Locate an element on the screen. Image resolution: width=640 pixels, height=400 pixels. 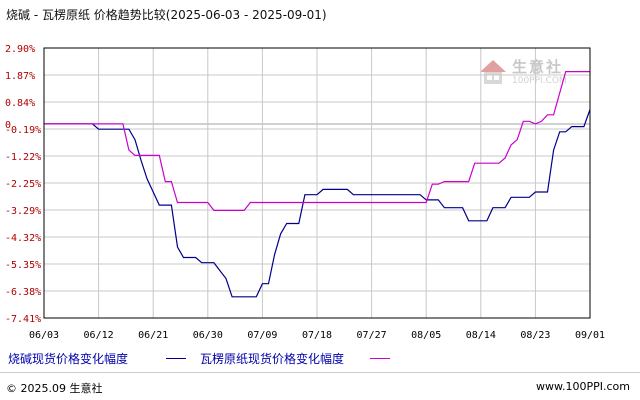
y-tick-label: 2.90% is located at coordinates (20, 49).